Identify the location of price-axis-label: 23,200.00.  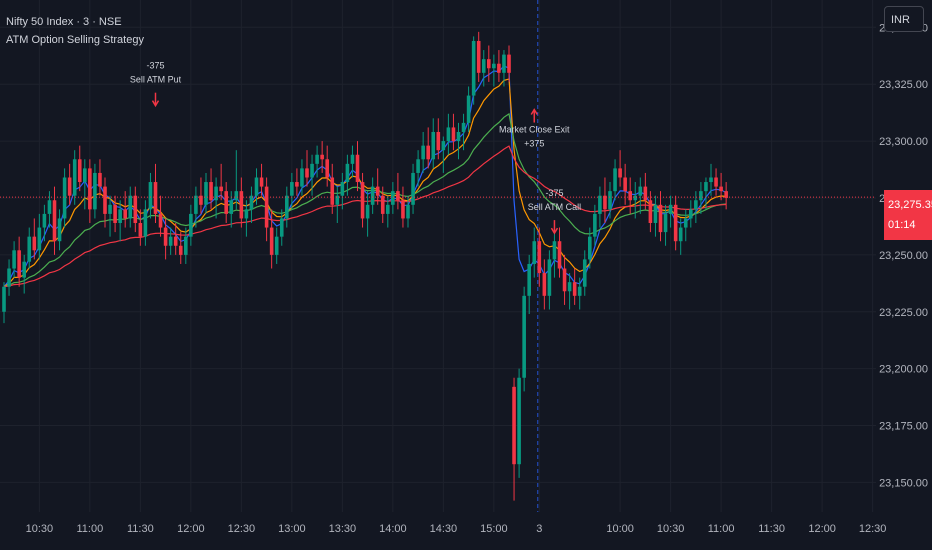
(903, 370).